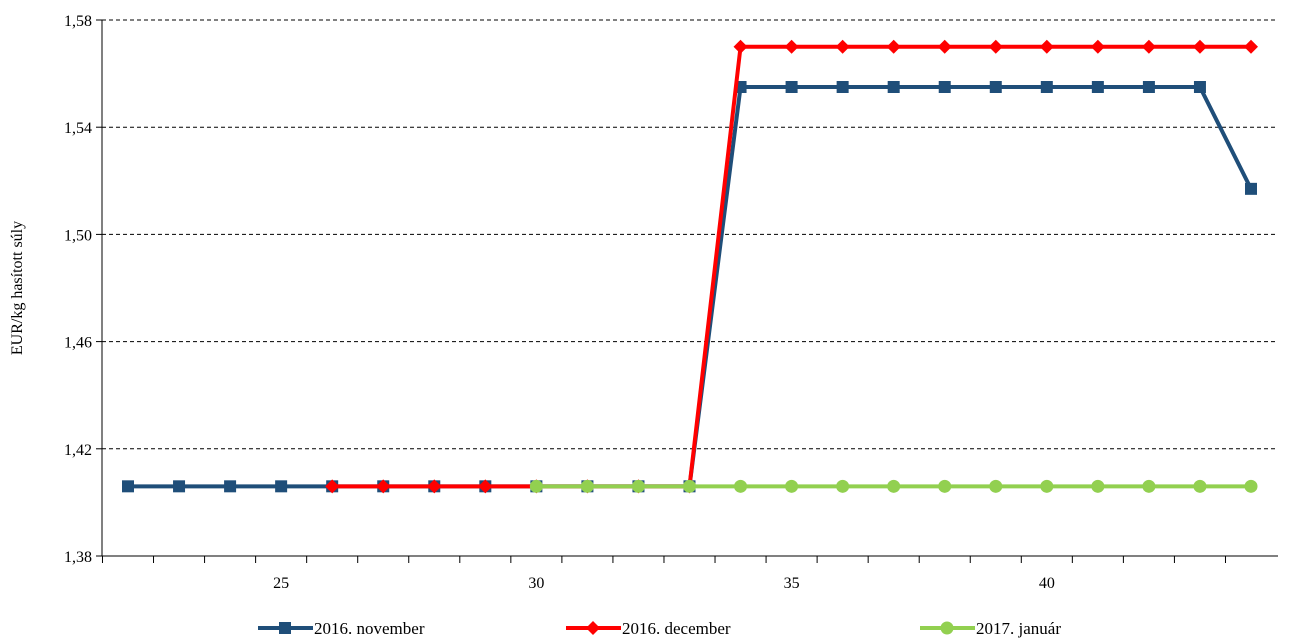  What do you see at coordinates (536, 583) in the screenshot?
I see `x-tick-label: 30` at bounding box center [536, 583].